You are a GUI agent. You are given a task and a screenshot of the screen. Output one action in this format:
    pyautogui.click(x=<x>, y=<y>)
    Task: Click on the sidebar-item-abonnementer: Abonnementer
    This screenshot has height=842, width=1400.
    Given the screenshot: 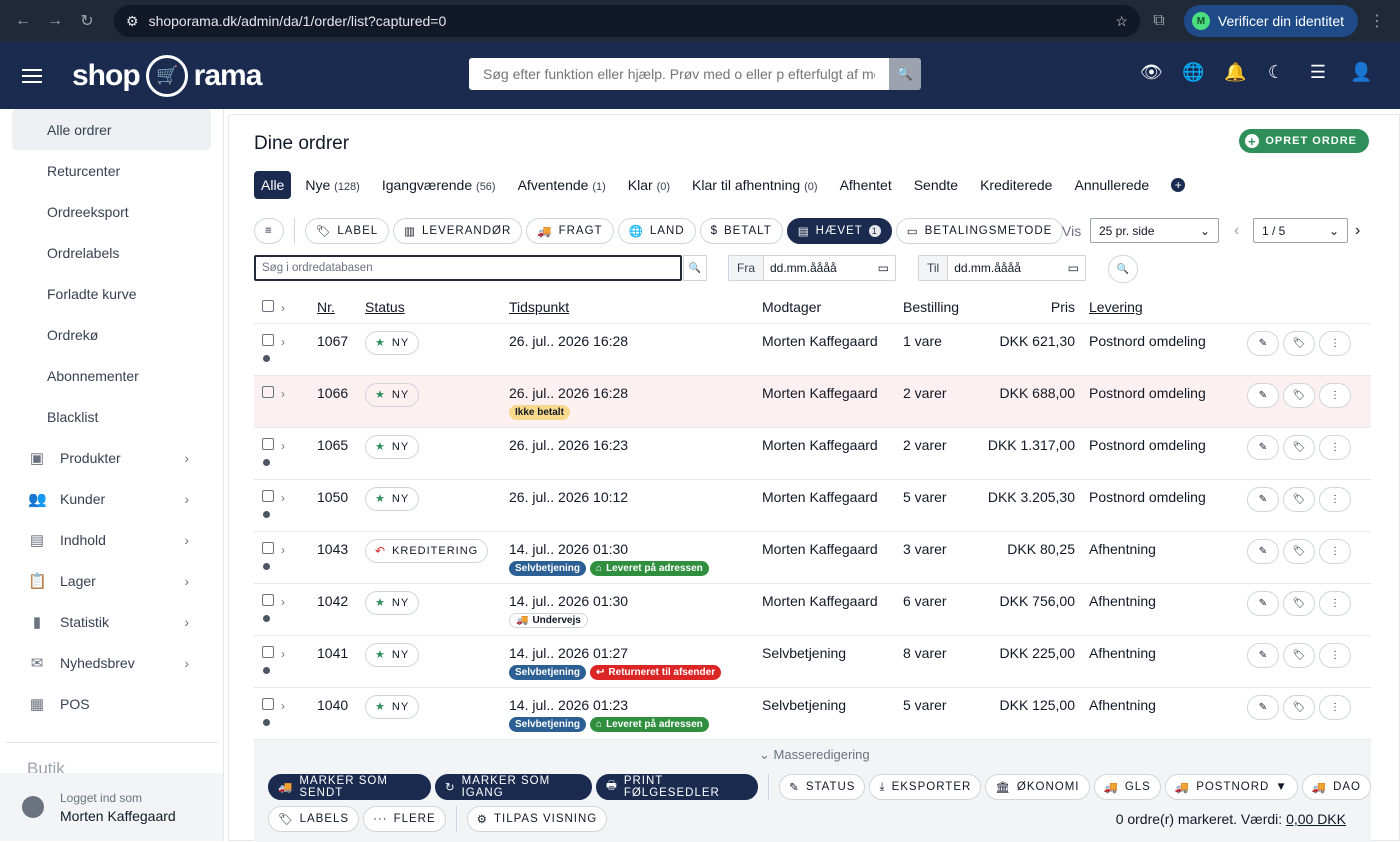 What is the action you would take?
    pyautogui.click(x=93, y=375)
    